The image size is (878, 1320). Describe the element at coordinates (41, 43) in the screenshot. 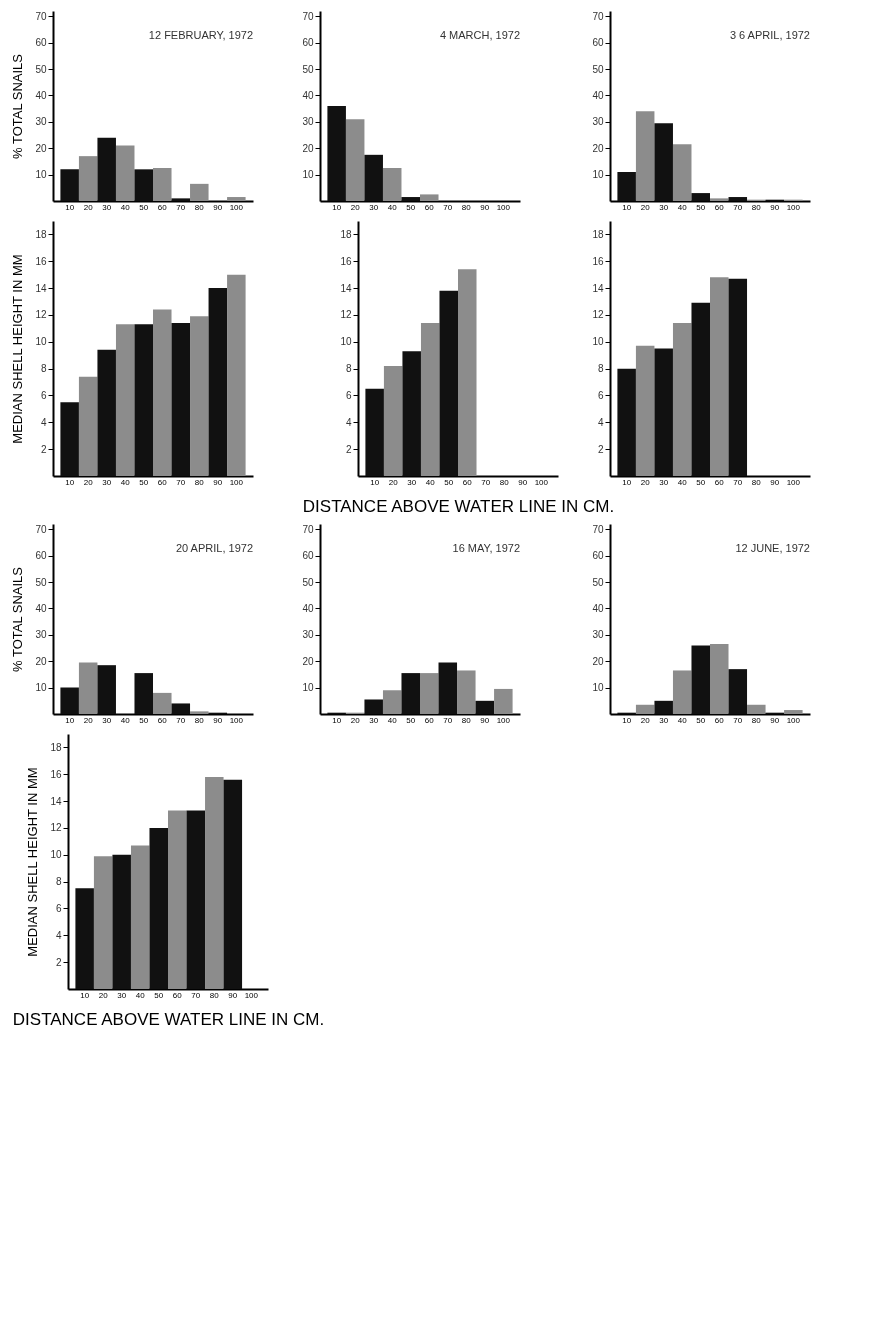

I see `y-tick-label: 60` at that location.